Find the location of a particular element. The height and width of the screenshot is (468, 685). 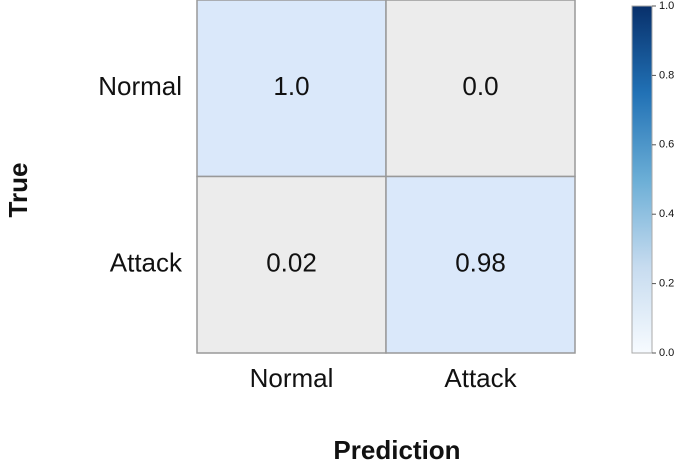

colorbar is located at coordinates (642, 179).